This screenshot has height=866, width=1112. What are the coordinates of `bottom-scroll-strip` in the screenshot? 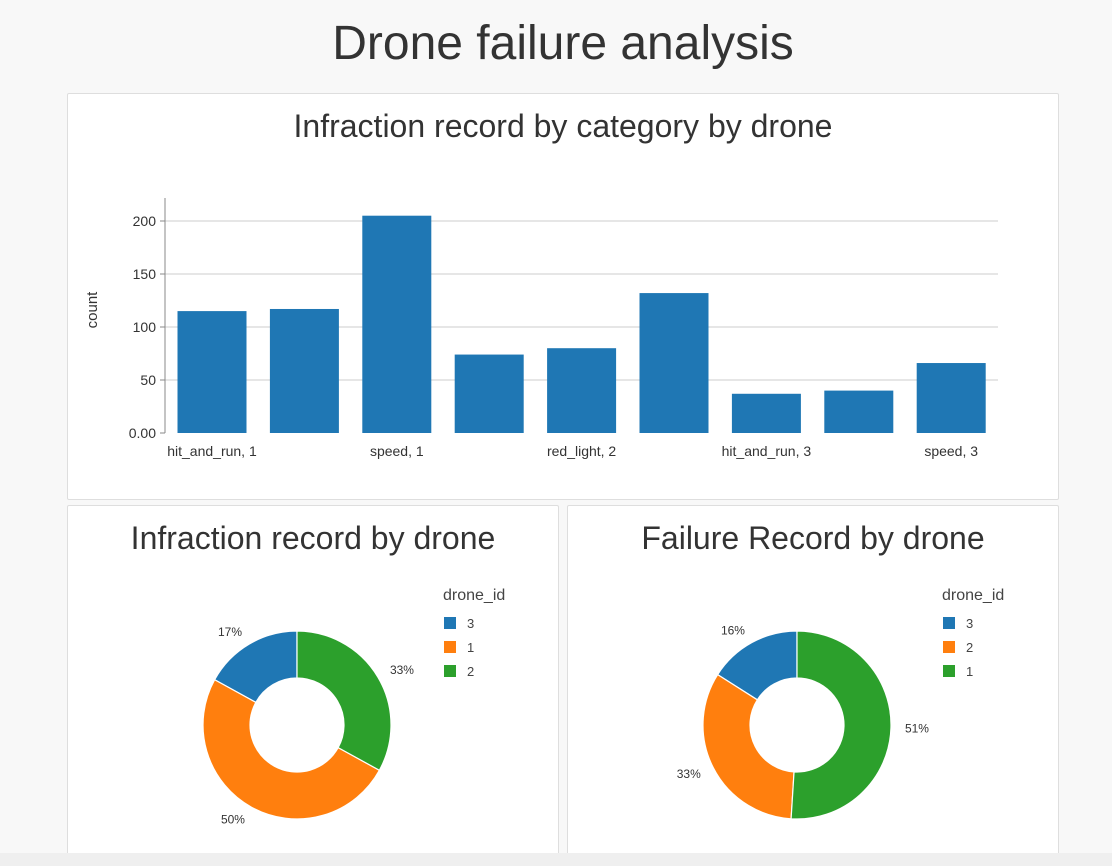 It's located at (556, 859).